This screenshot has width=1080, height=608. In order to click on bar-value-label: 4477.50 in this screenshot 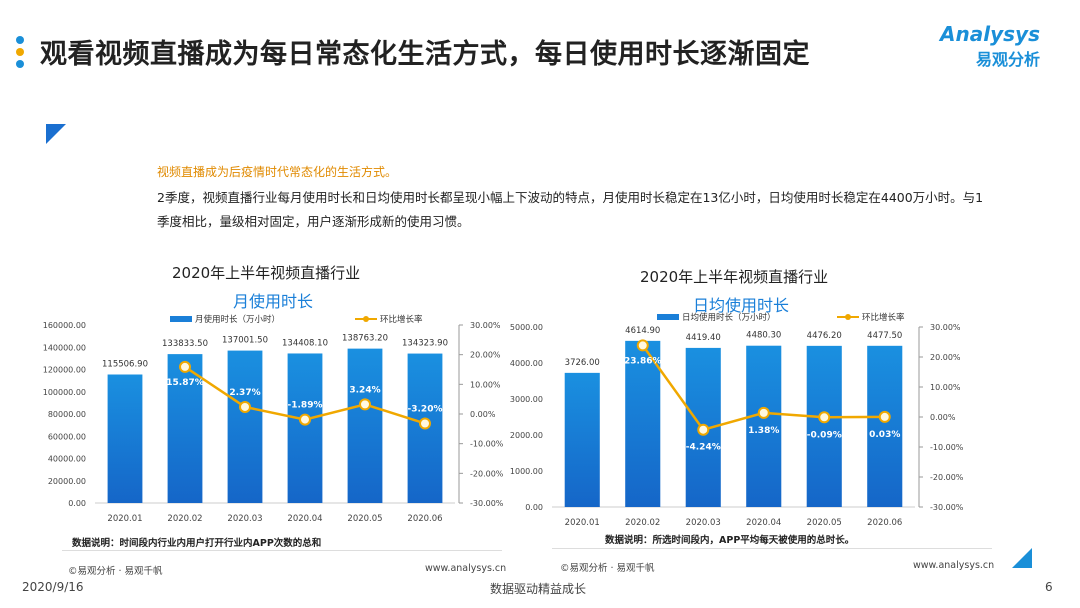, I will do `click(884, 336)`.